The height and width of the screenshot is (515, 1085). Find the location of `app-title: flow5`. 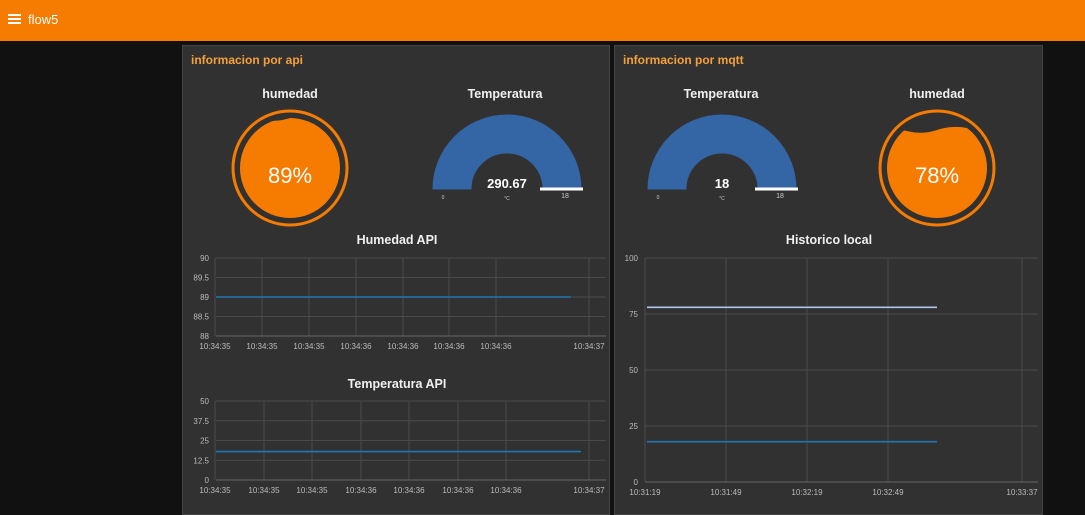

app-title: flow5 is located at coordinates (43, 19).